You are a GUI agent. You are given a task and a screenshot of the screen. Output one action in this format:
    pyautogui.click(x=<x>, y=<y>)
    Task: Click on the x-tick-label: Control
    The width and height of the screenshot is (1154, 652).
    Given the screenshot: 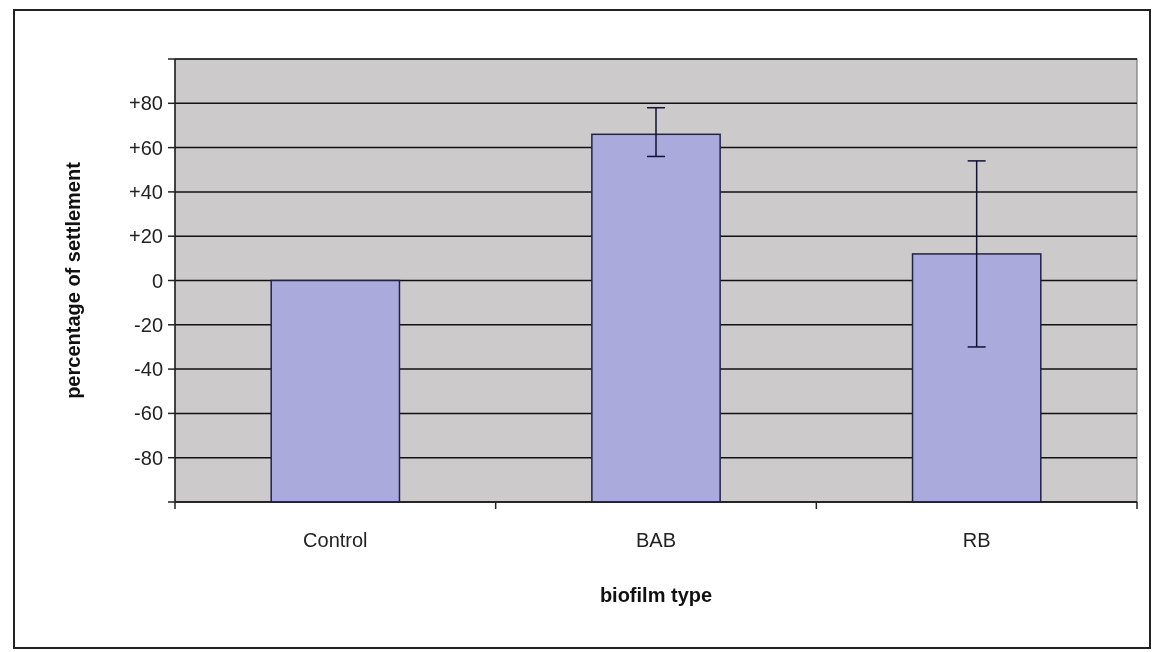 What is the action you would take?
    pyautogui.click(x=335, y=540)
    